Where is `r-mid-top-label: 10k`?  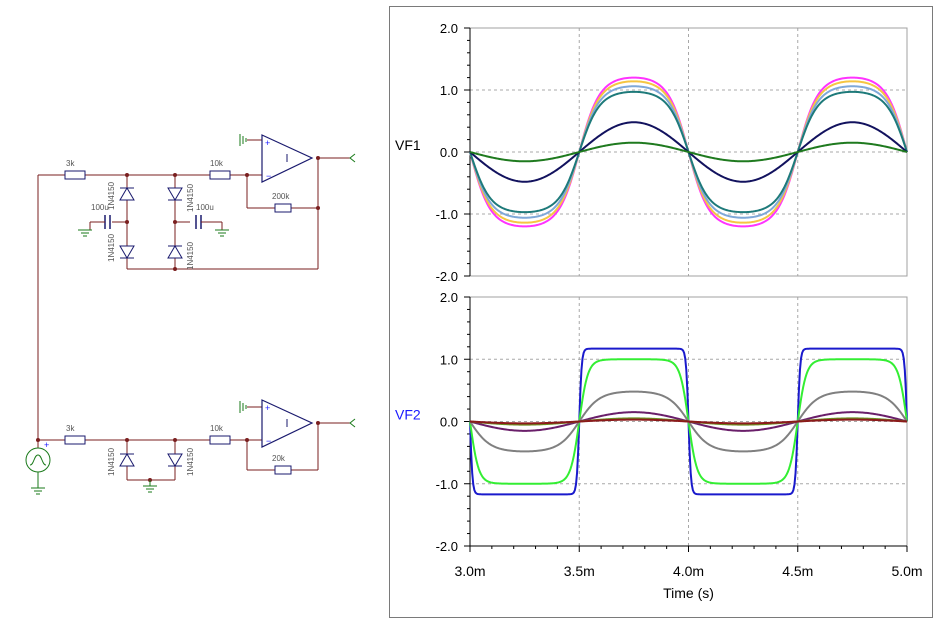
r-mid-top-label: 10k is located at coordinates (217, 163).